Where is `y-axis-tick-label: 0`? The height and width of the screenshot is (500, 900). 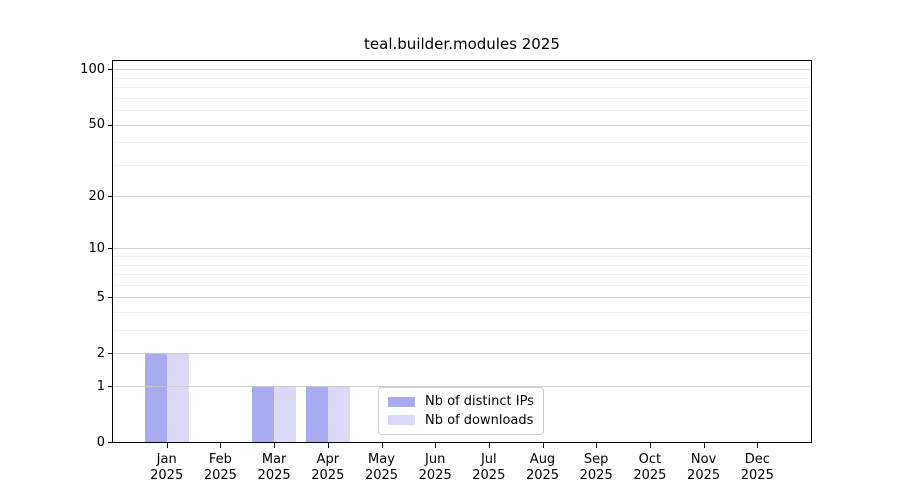
y-axis-tick-label: 0 is located at coordinates (100, 442).